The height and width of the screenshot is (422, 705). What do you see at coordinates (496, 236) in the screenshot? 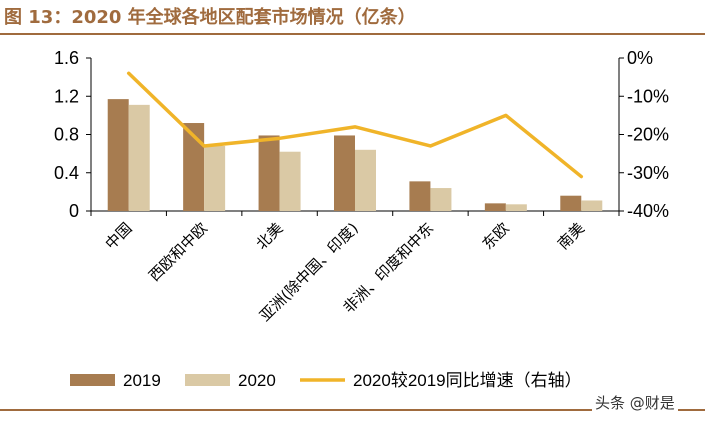
I see `category-label: 东欧` at bounding box center [496, 236].